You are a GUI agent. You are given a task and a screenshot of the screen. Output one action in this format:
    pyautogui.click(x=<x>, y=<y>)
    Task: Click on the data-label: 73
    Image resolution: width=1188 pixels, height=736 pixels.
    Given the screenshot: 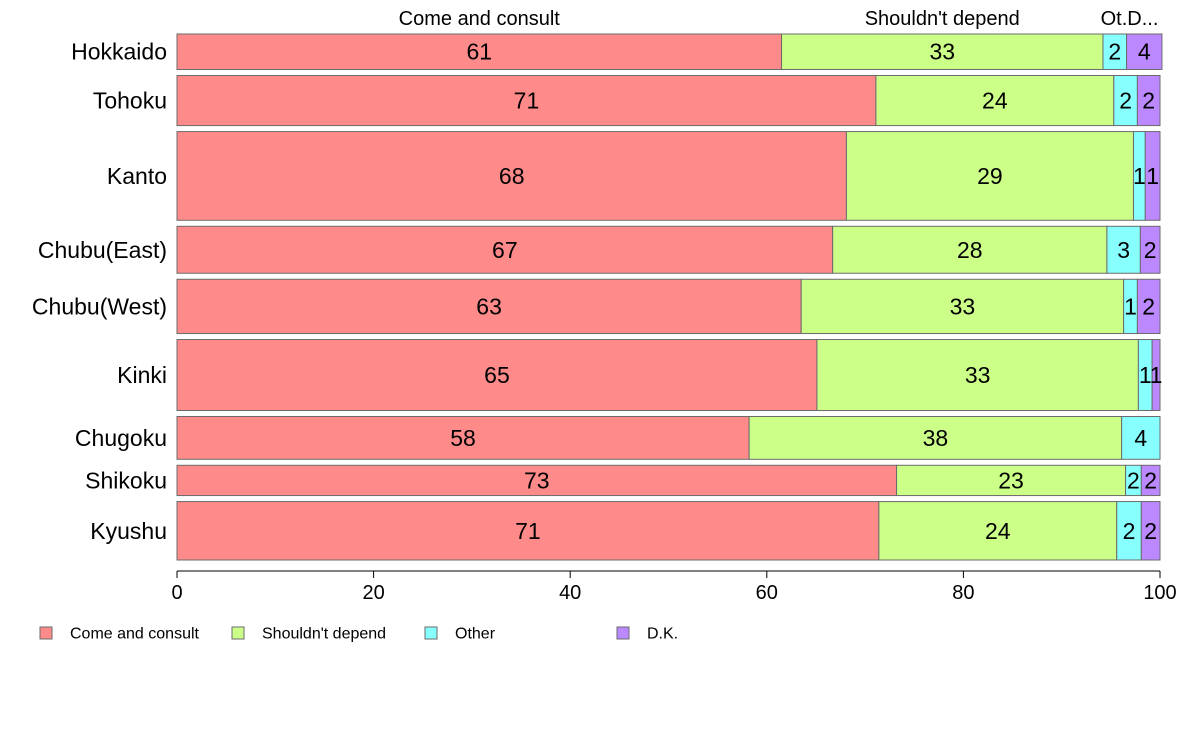 What is the action you would take?
    pyautogui.click(x=537, y=480)
    